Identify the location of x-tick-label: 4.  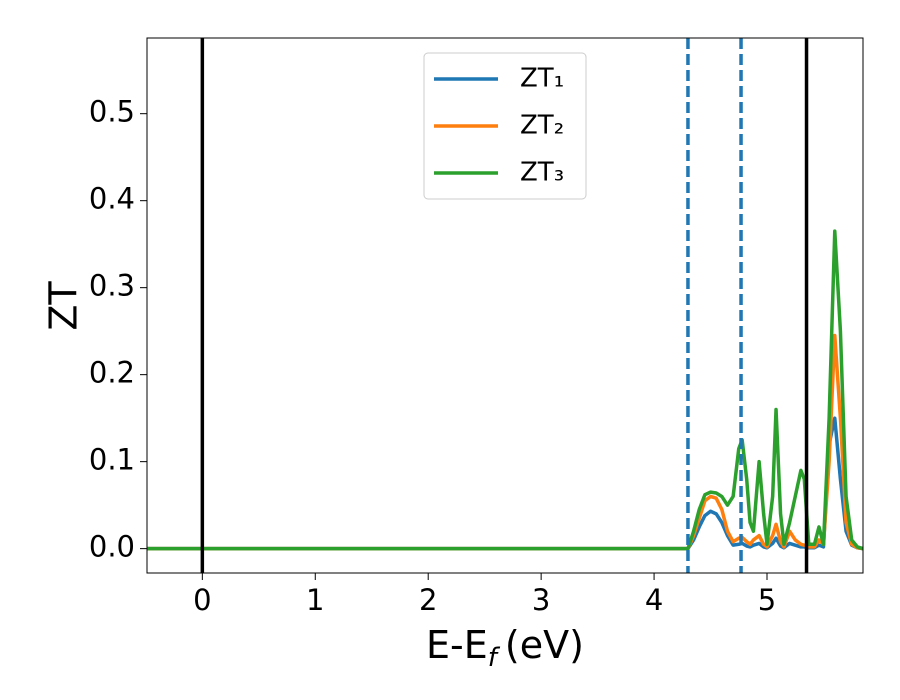
(654, 600).